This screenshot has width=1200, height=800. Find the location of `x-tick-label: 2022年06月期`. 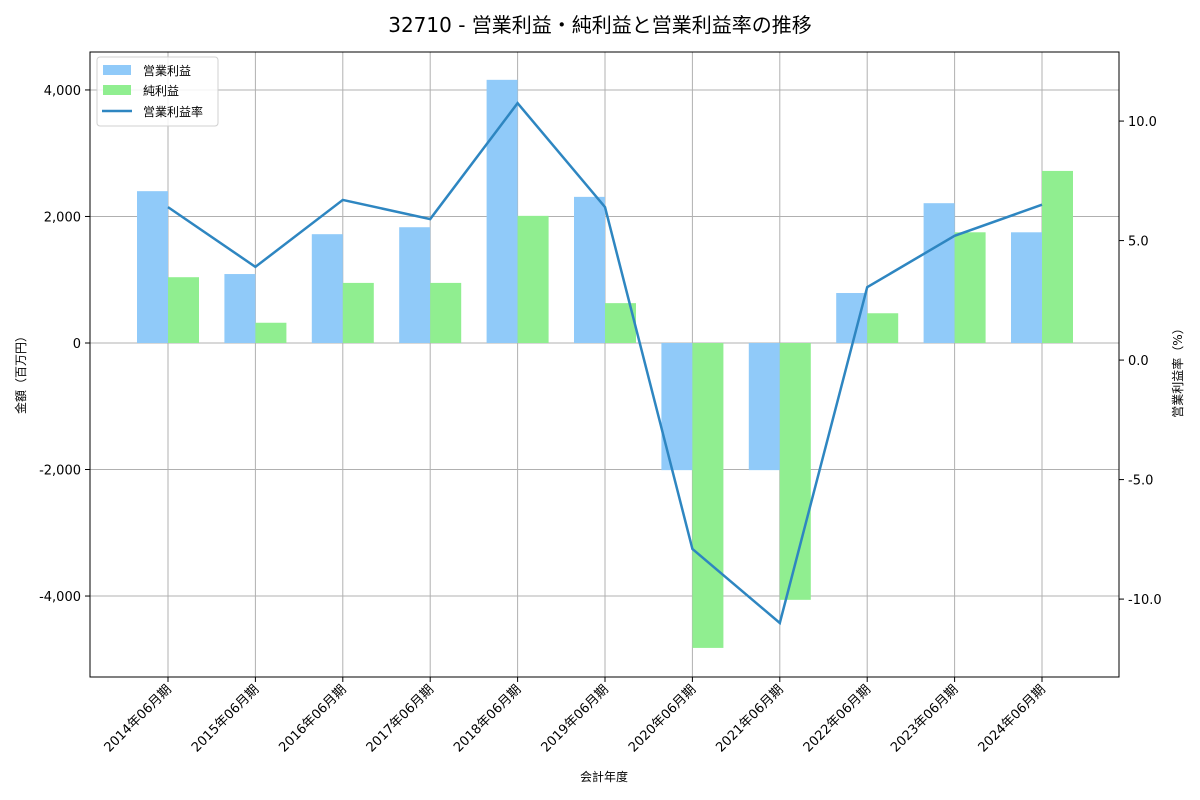

x-tick-label: 2022年06月期 is located at coordinates (837, 718).